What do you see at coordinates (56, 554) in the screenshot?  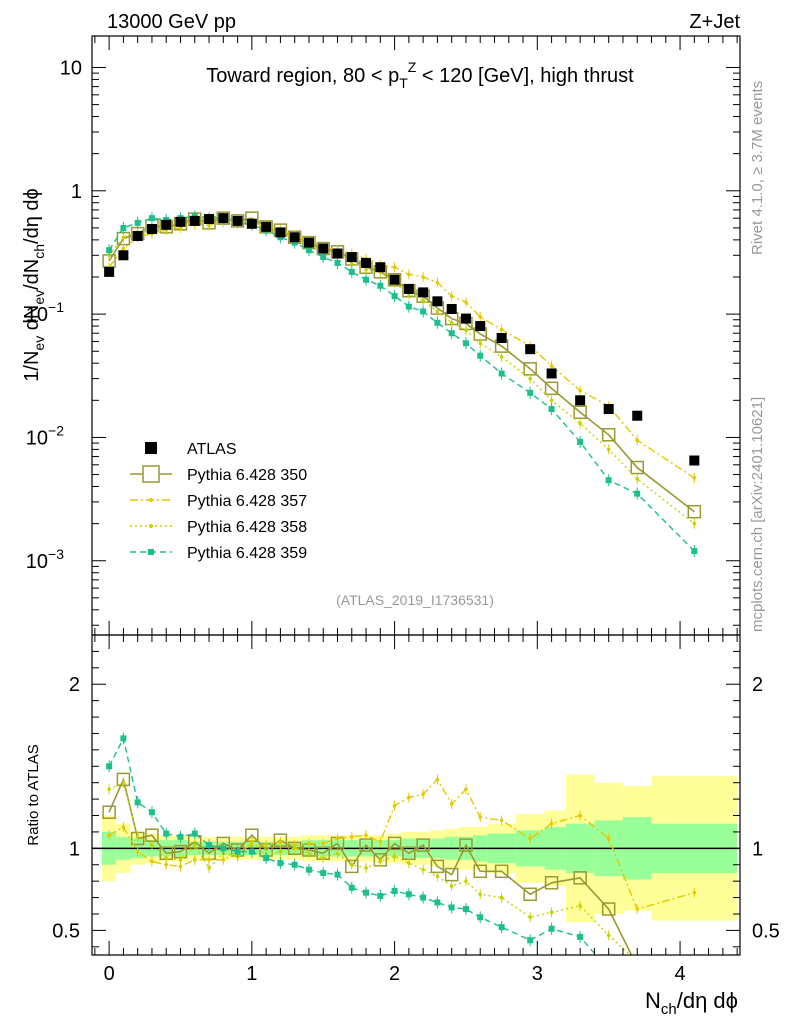 I see `y-tick-exponent: −3` at bounding box center [56, 554].